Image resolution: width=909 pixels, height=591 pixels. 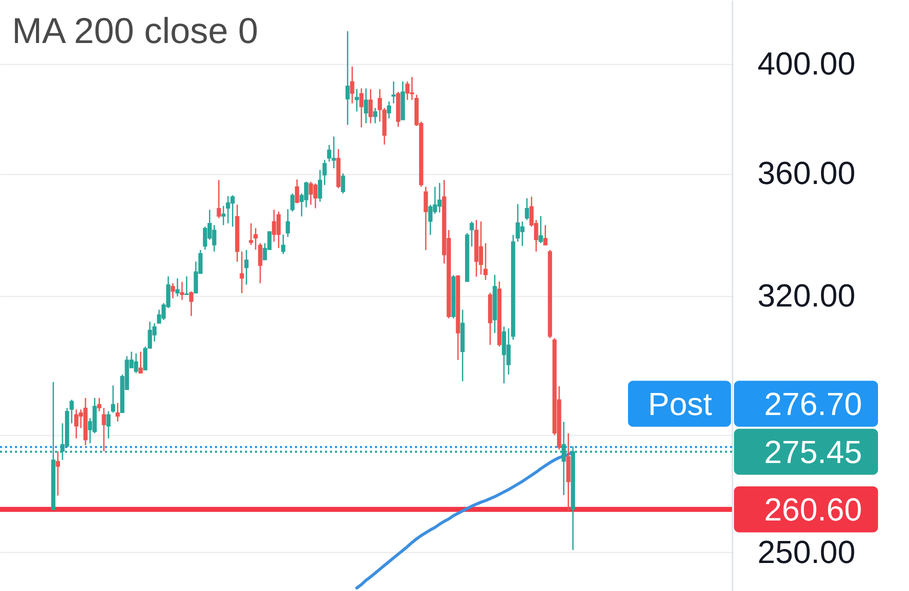 I want to click on y-tick-label: 250.00, so click(x=807, y=552).